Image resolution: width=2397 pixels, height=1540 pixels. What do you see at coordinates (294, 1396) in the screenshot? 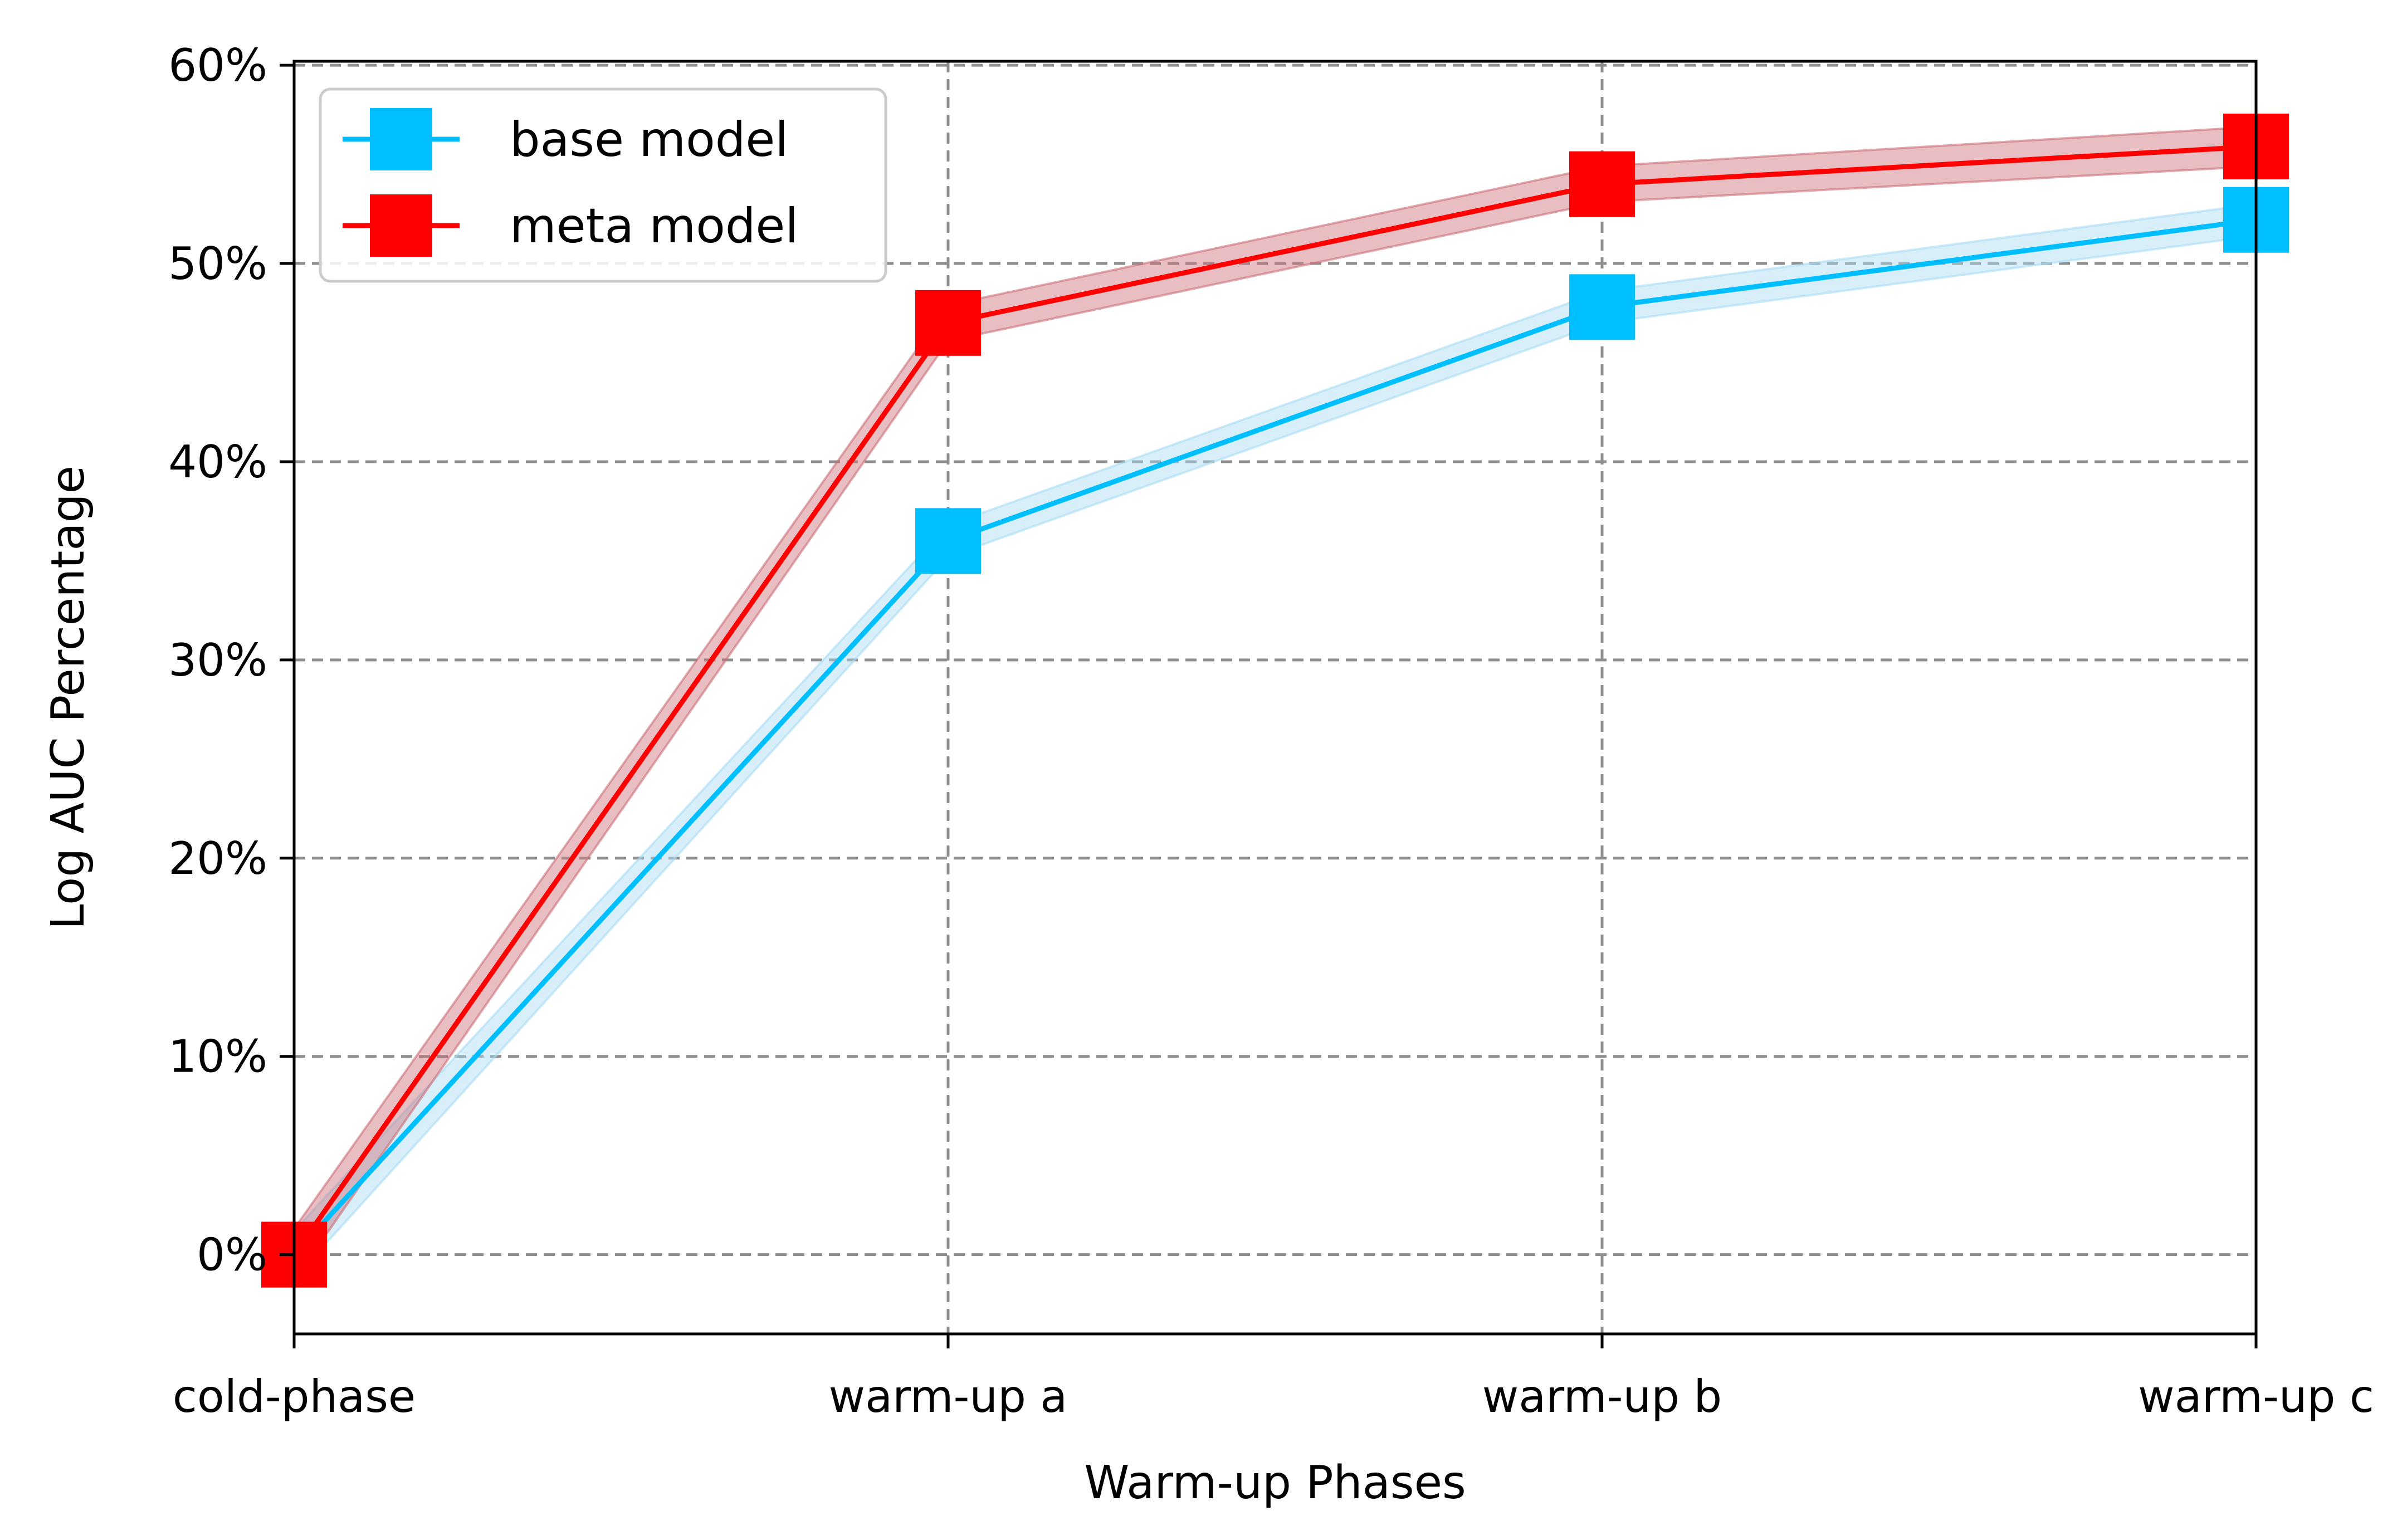
I see `x-tick-label: cold-phase` at bounding box center [294, 1396].